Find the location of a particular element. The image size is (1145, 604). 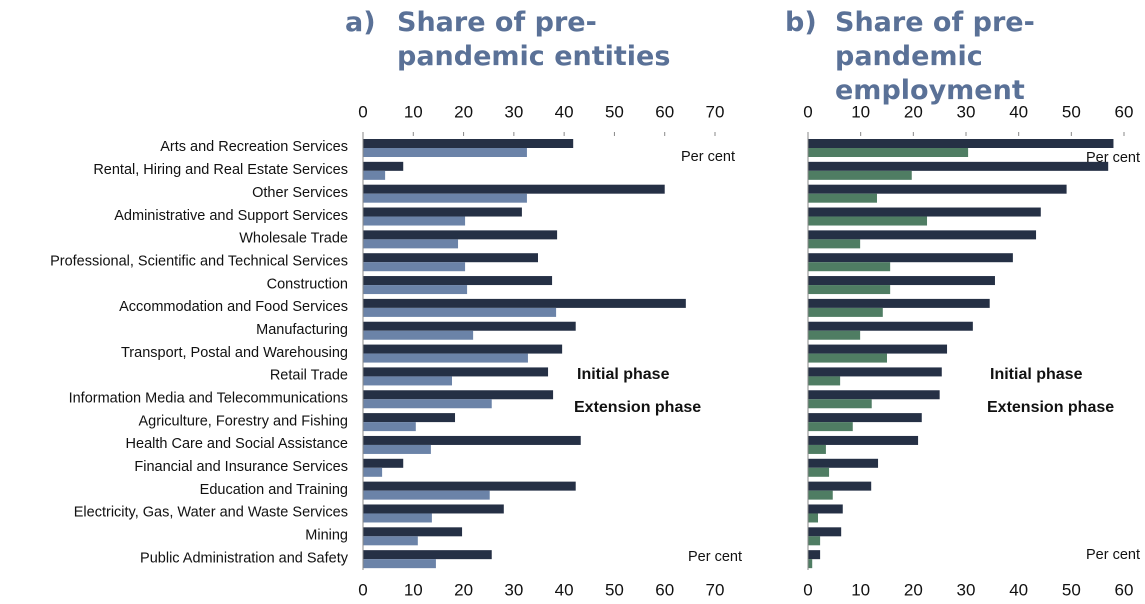

category-label: Other Services is located at coordinates (300, 193).